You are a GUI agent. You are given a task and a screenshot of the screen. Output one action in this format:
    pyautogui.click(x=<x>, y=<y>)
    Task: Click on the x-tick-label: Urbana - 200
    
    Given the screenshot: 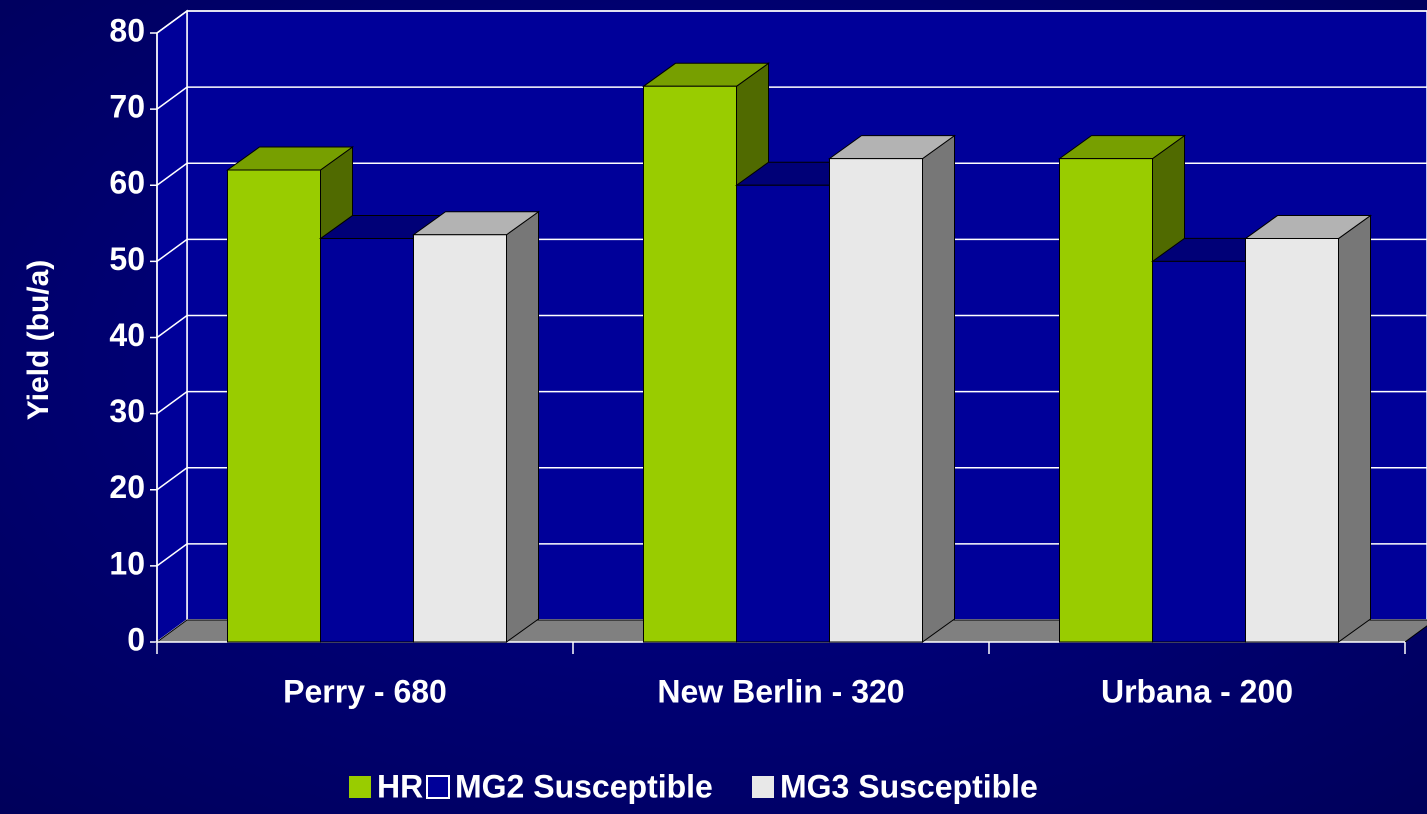 What is the action you would take?
    pyautogui.click(x=1197, y=691)
    